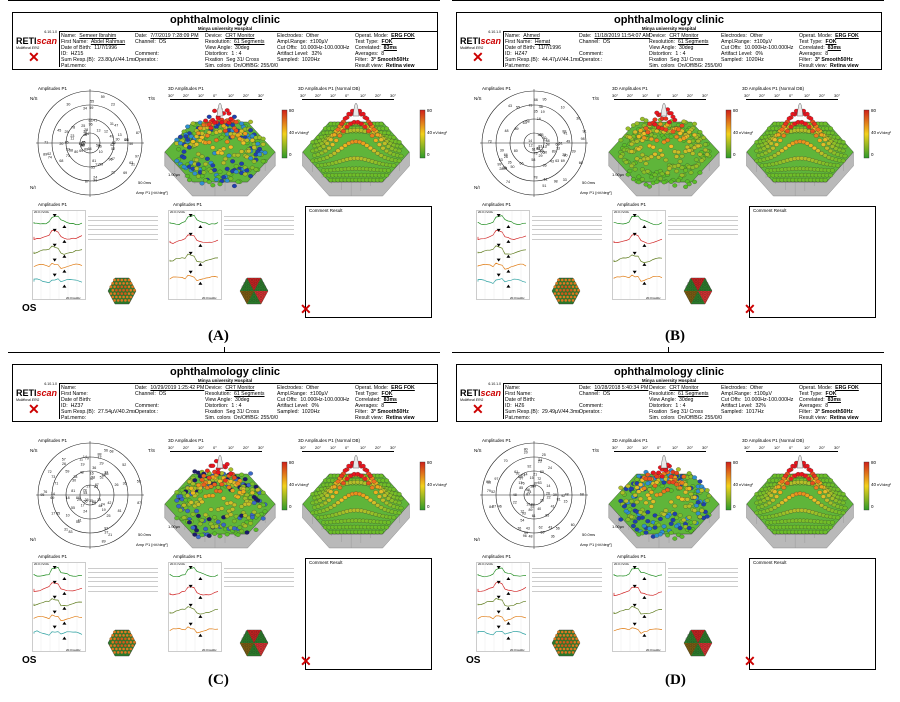 This screenshot has height=702, width=900. Describe the element at coordinates (544, 138) in the screenshot. I see `svg-text: 70` at that location.